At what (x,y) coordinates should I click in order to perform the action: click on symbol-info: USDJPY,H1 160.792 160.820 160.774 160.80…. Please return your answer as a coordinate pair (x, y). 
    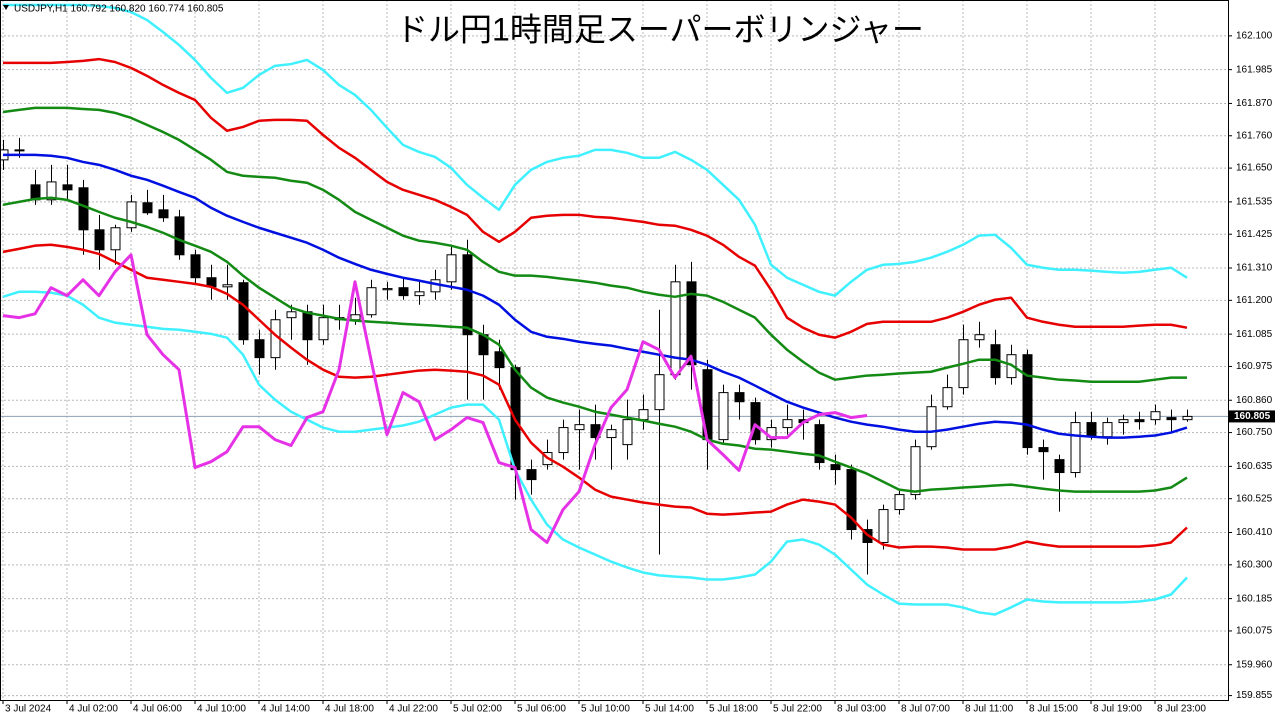
    Looking at the image, I should click on (119, 9).